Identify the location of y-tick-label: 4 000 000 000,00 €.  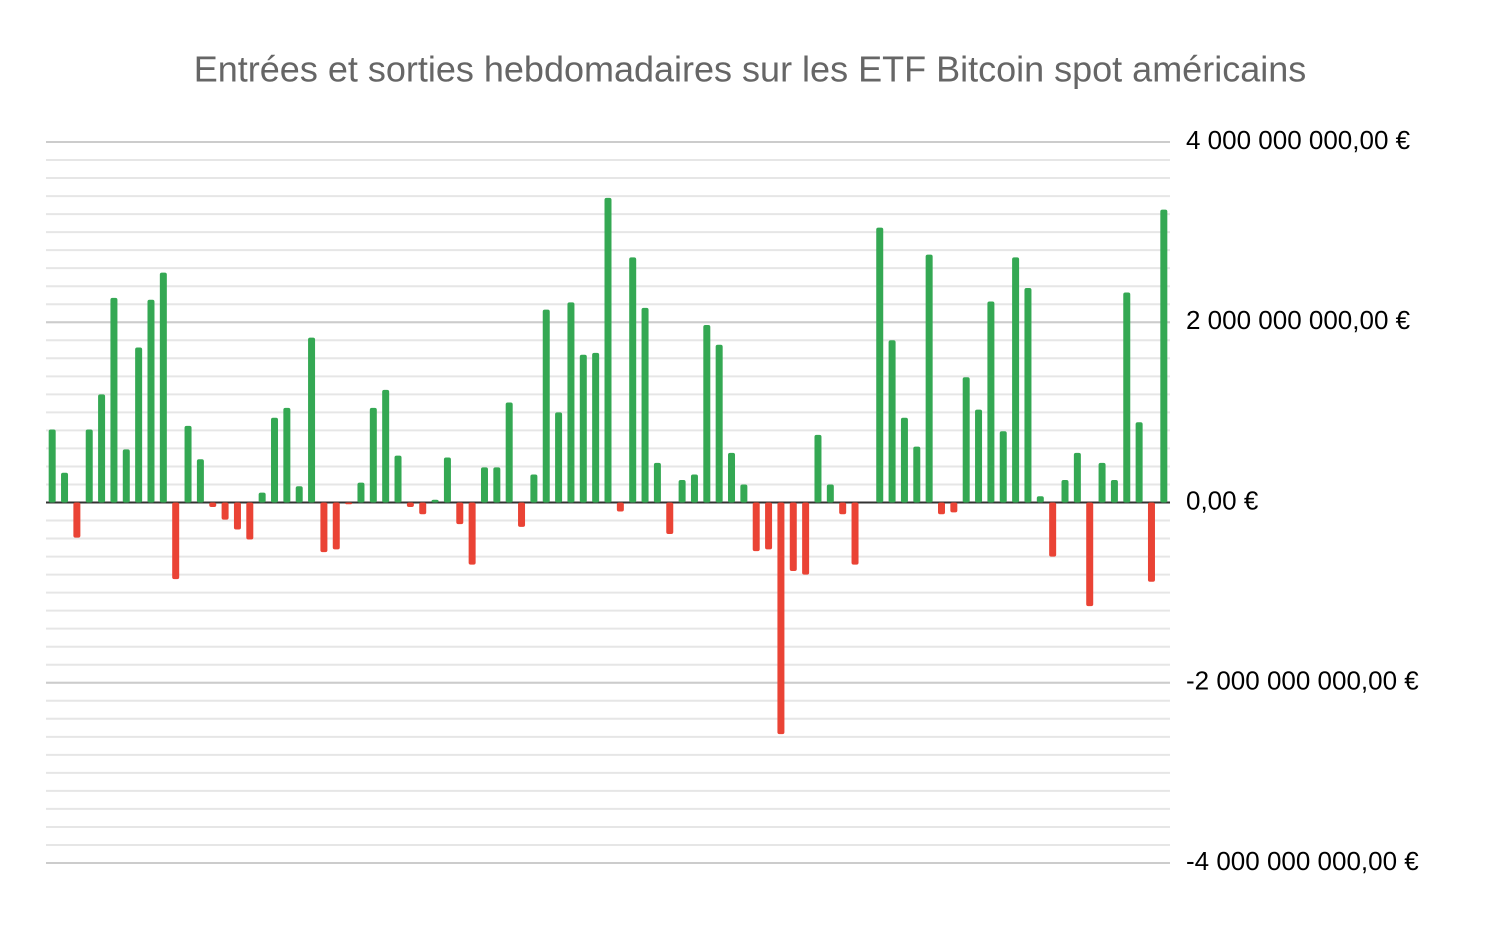
(1298, 140).